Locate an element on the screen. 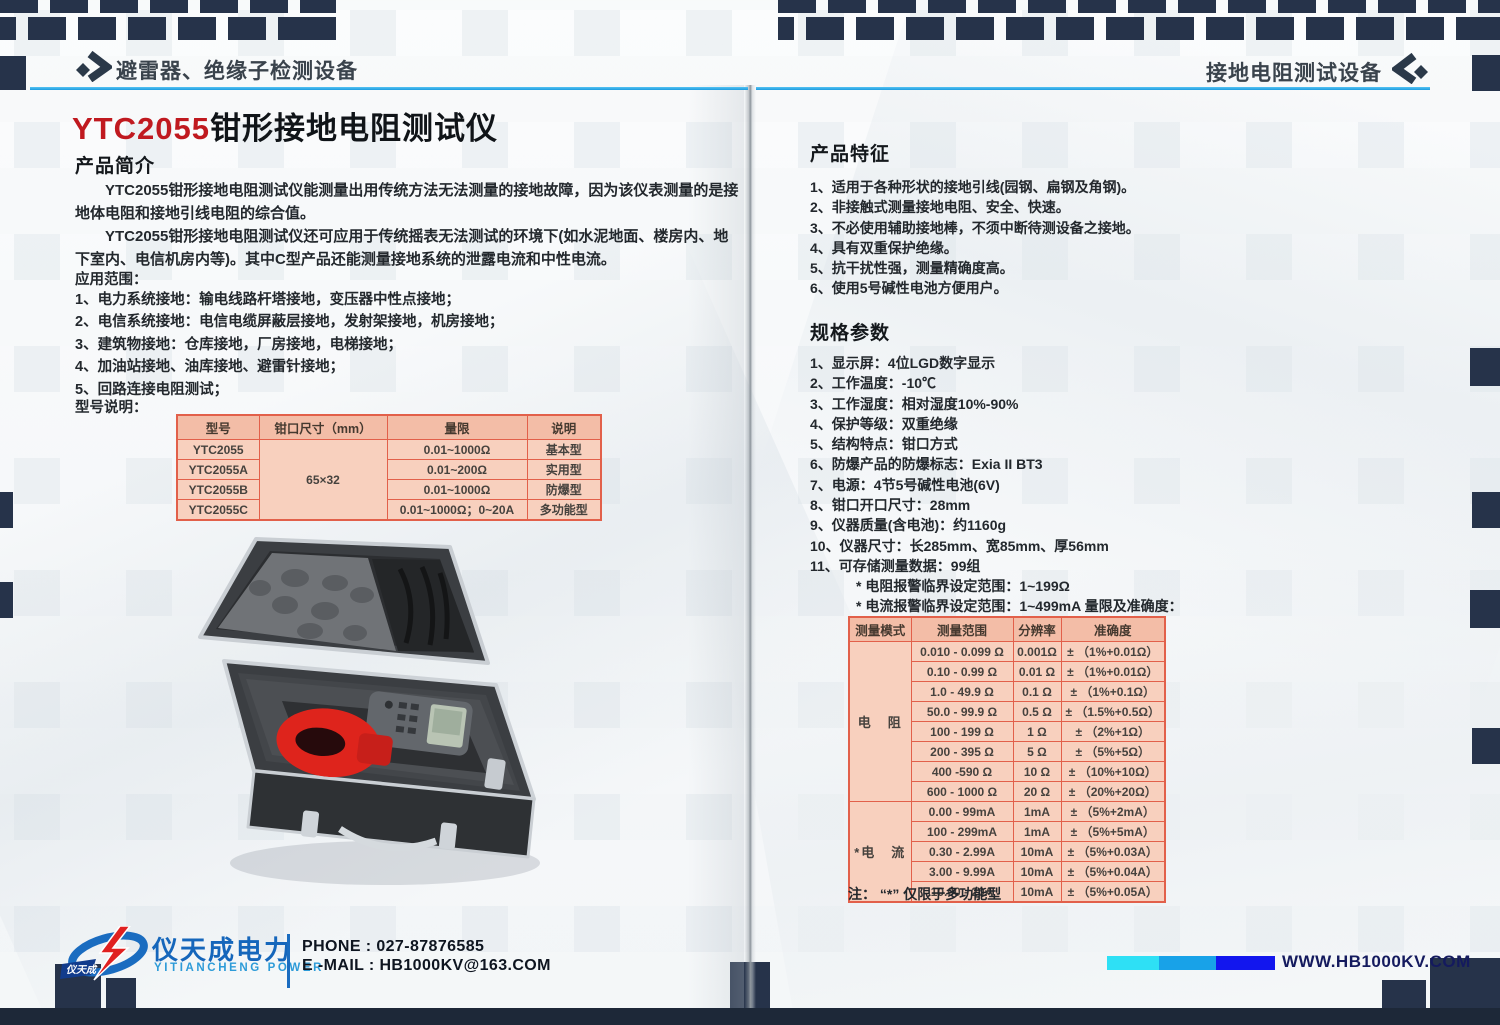 This screenshot has width=1500, height=1025. table-cell: 200 - 395 Ω is located at coordinates (962, 751).